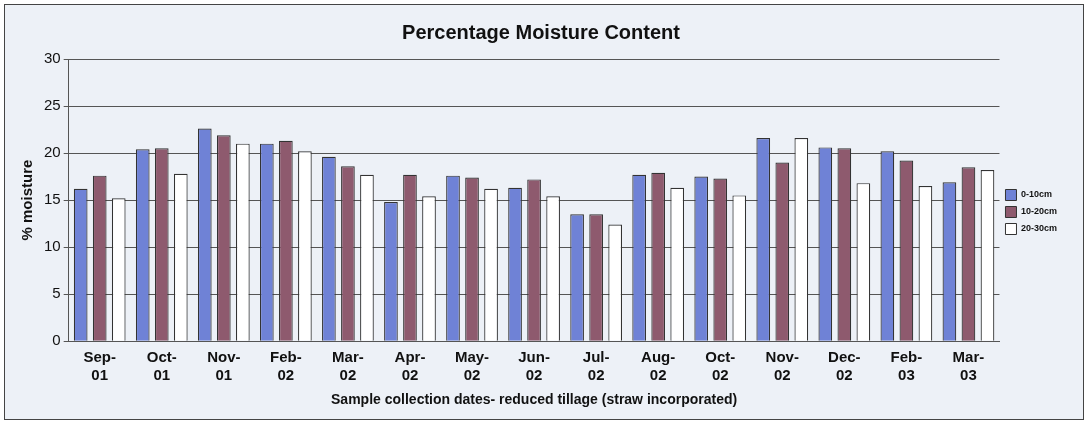 This screenshot has height=424, width=1088. What do you see at coordinates (348, 366) in the screenshot?
I see `x-tick-label: Mar-02` at bounding box center [348, 366].